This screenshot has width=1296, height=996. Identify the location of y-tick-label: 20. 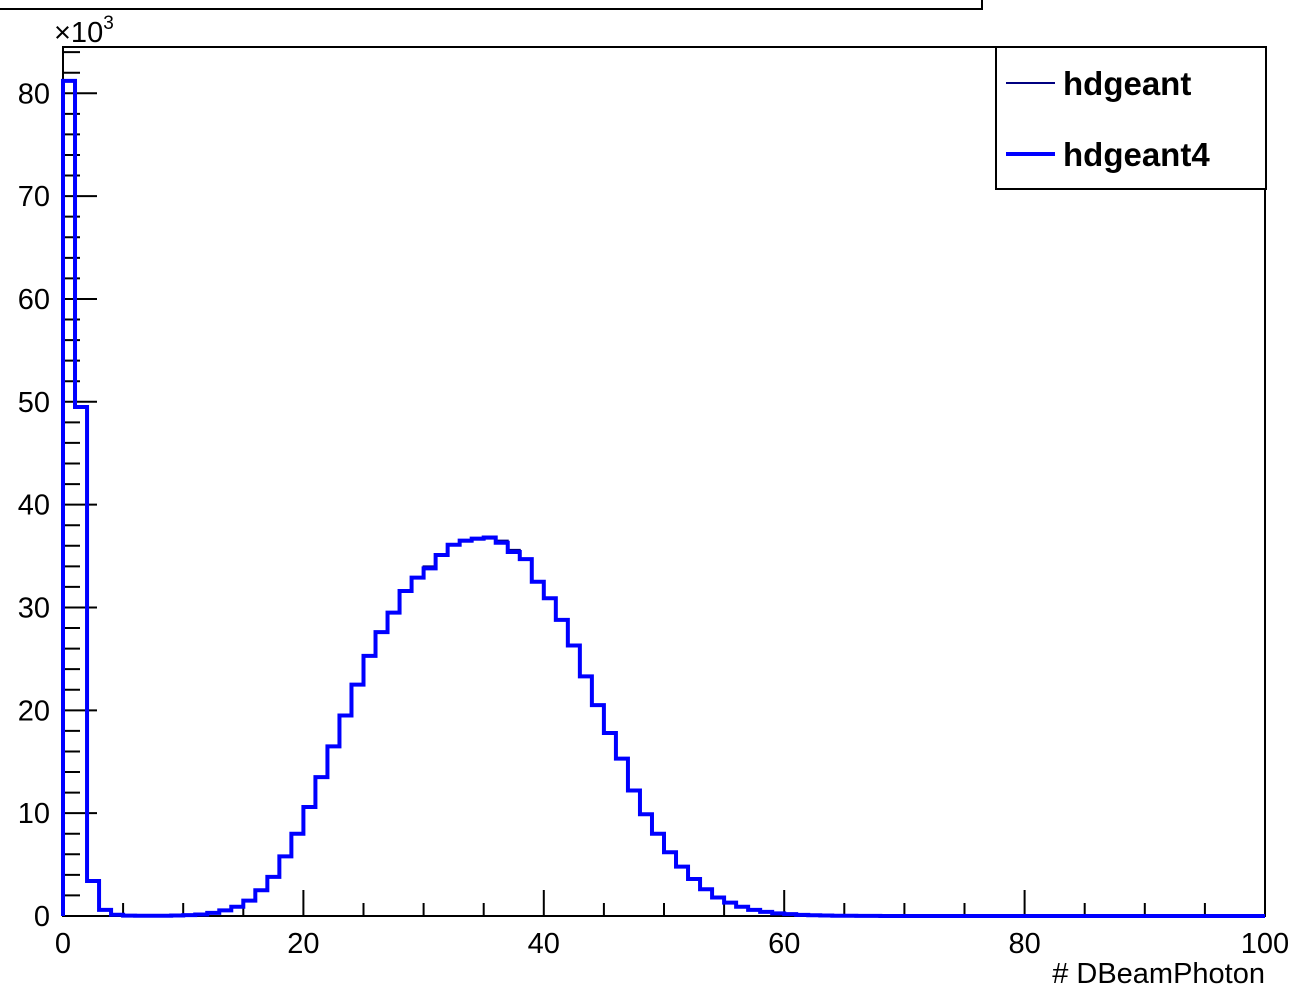
(34, 711).